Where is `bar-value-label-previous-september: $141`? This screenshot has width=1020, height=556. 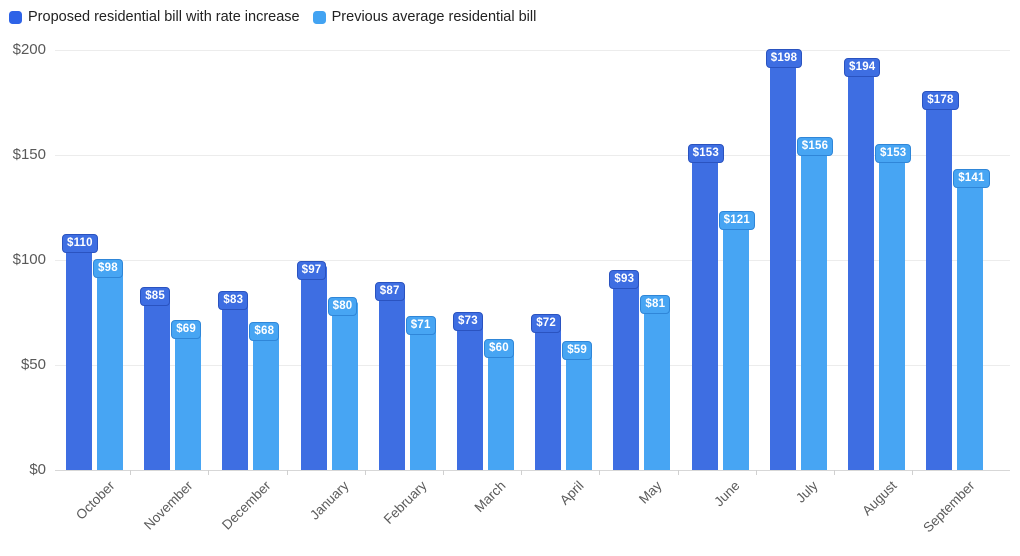
bar-value-label-previous-september: $141 is located at coordinates (971, 178).